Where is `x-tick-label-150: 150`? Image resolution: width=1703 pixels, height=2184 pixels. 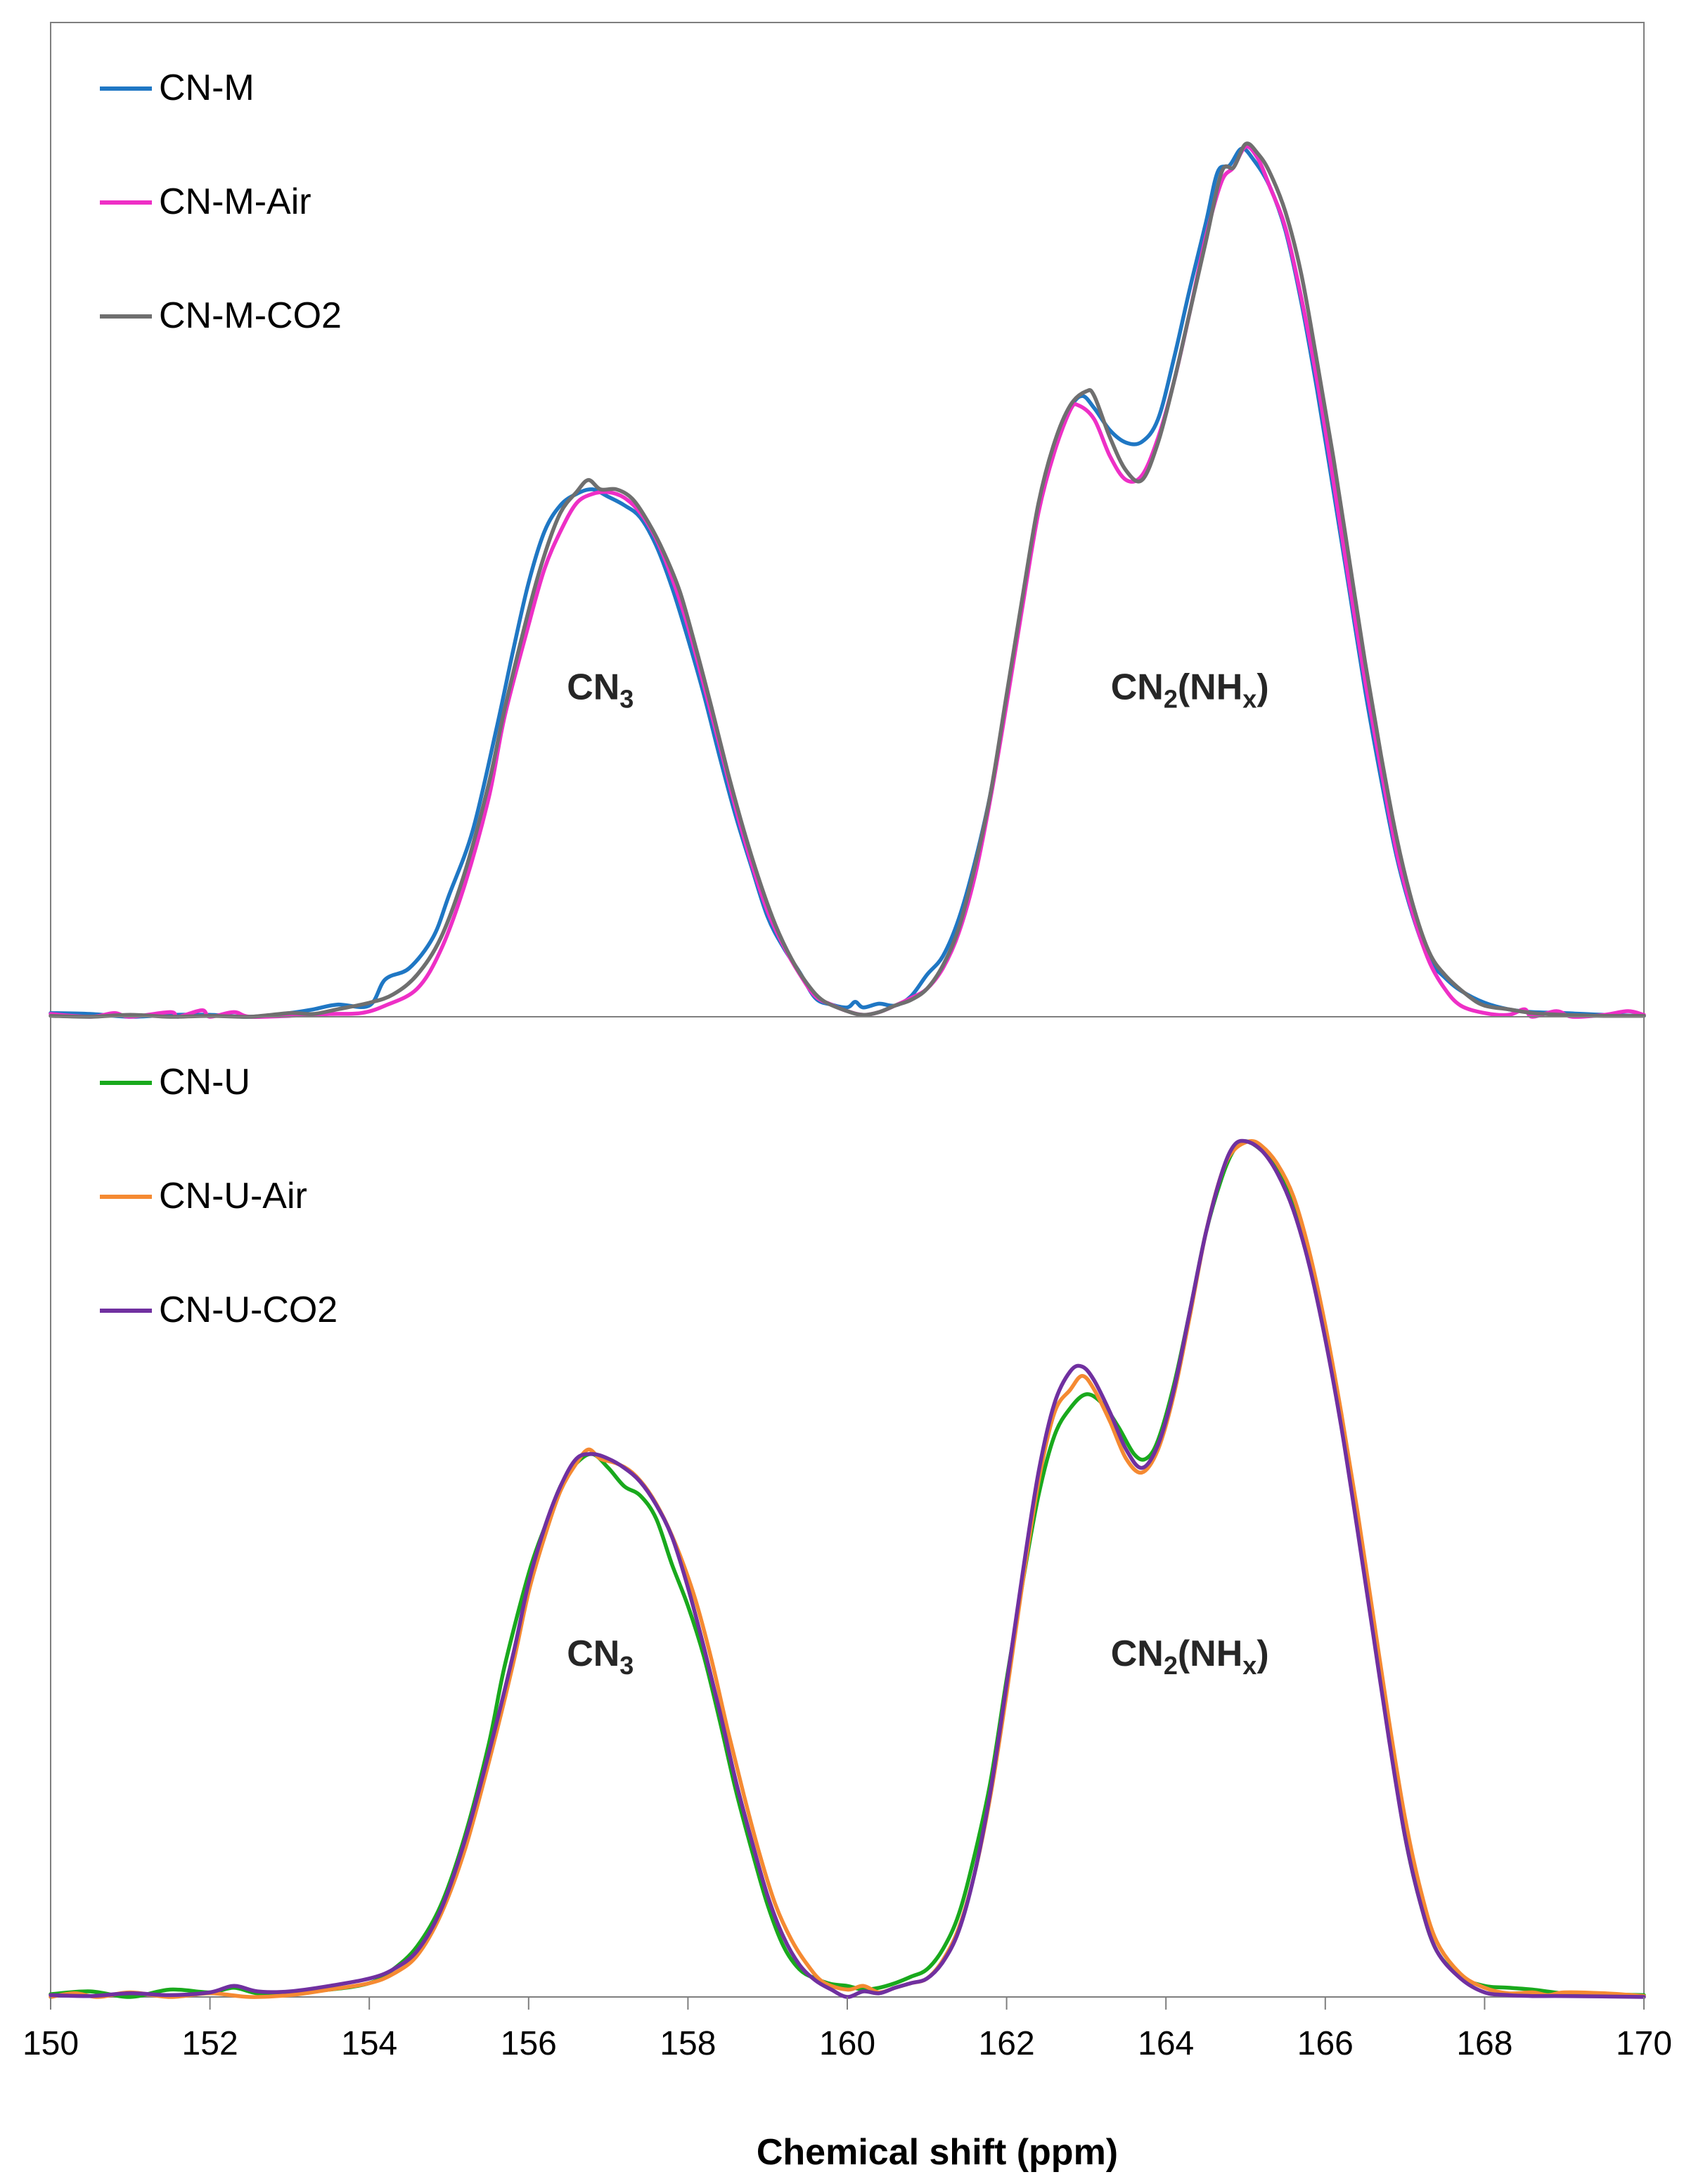
x-tick-label-150: 150 is located at coordinates (51, 2043).